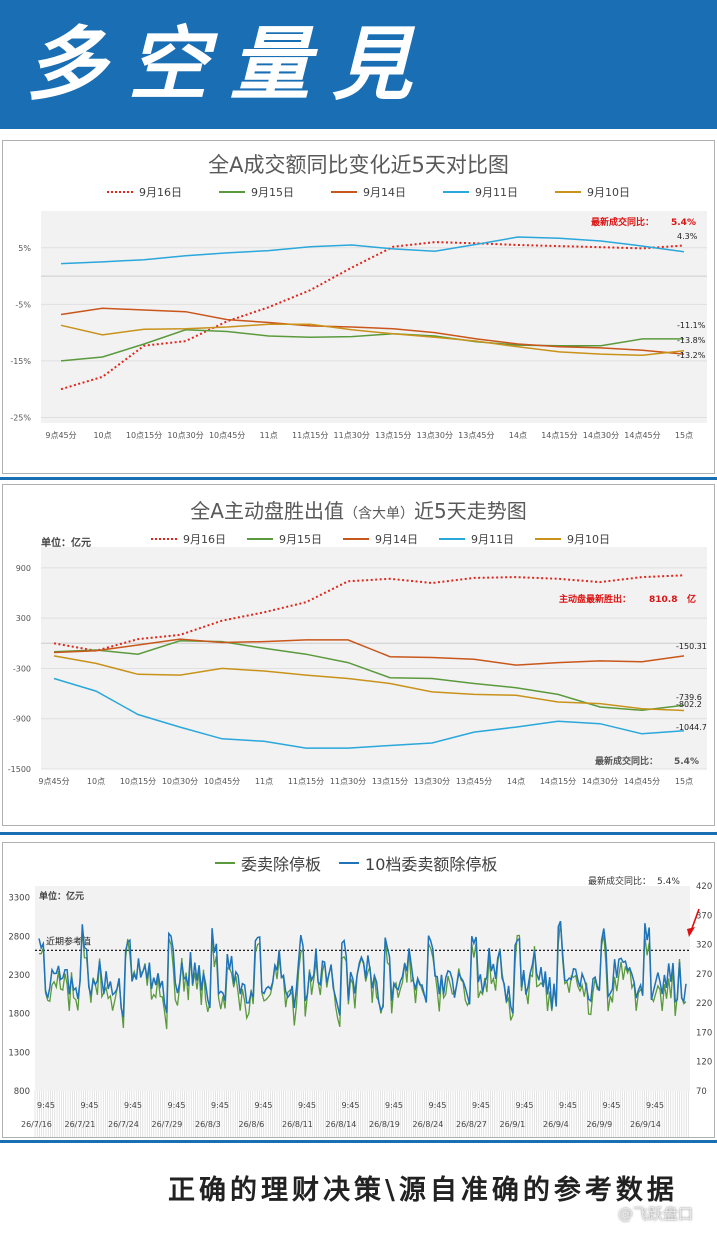  Describe the element at coordinates (281, 864) in the screenshot. I see `legend-label: 委卖除停板` at that location.